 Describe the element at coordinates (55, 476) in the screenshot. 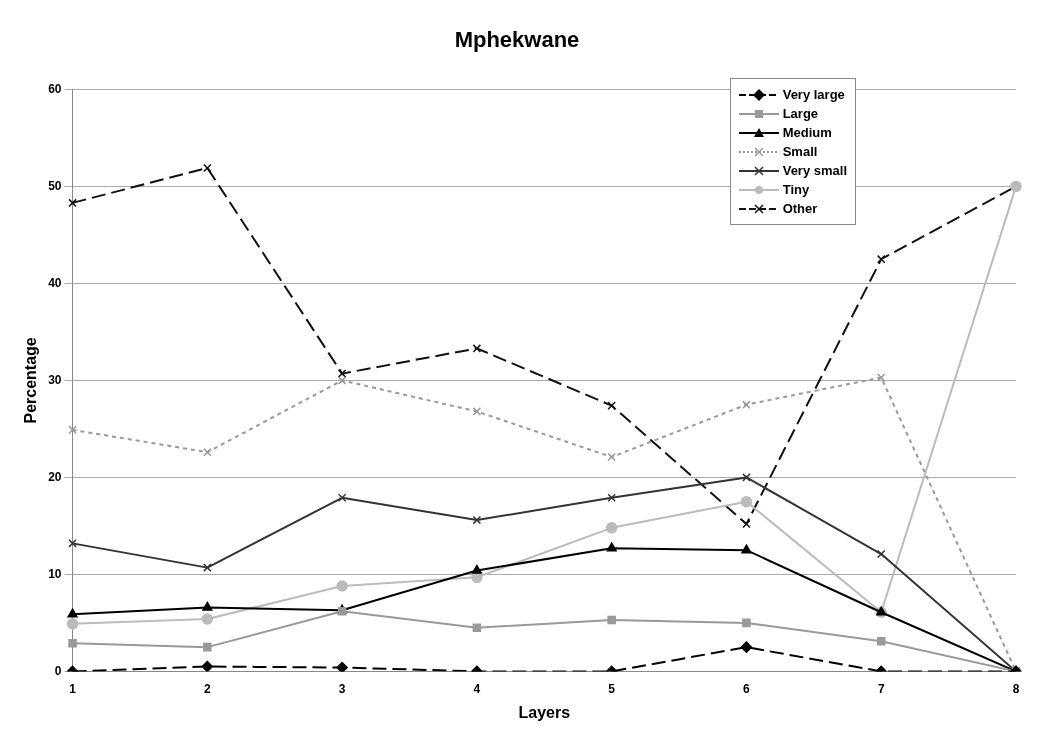

I see `y-tick-label: 20` at that location.